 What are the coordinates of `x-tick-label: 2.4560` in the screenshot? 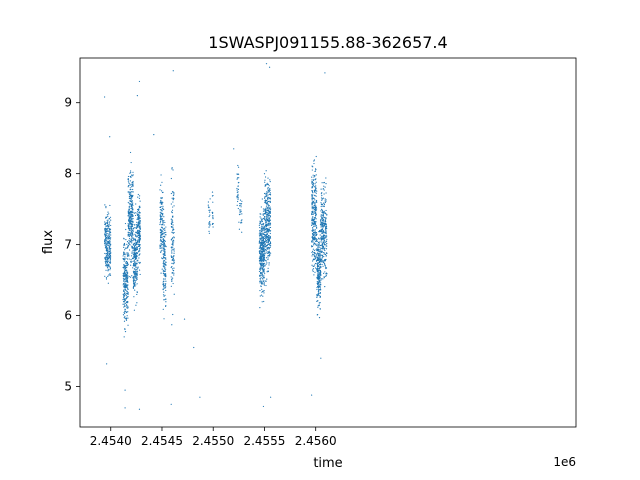 It's located at (316, 441).